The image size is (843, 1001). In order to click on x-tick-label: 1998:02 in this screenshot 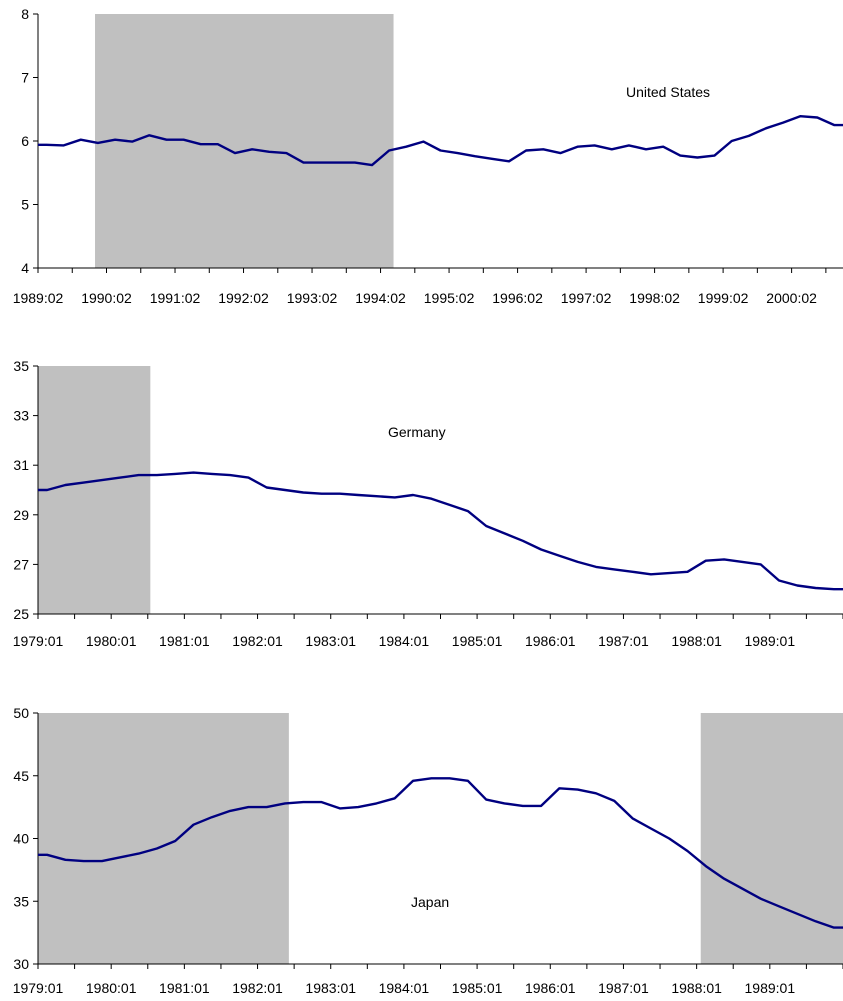, I will do `click(654, 298)`.